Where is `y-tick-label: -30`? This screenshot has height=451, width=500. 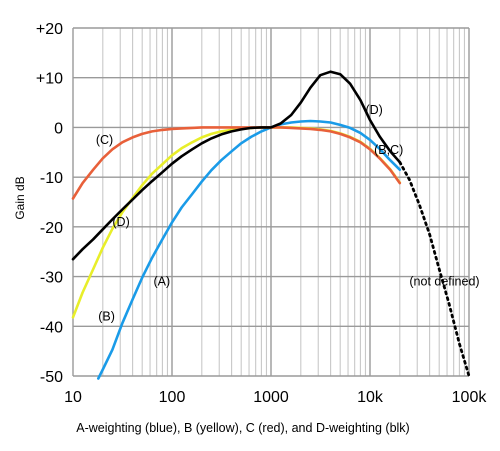 y-tick-label: -30 is located at coordinates (51, 278).